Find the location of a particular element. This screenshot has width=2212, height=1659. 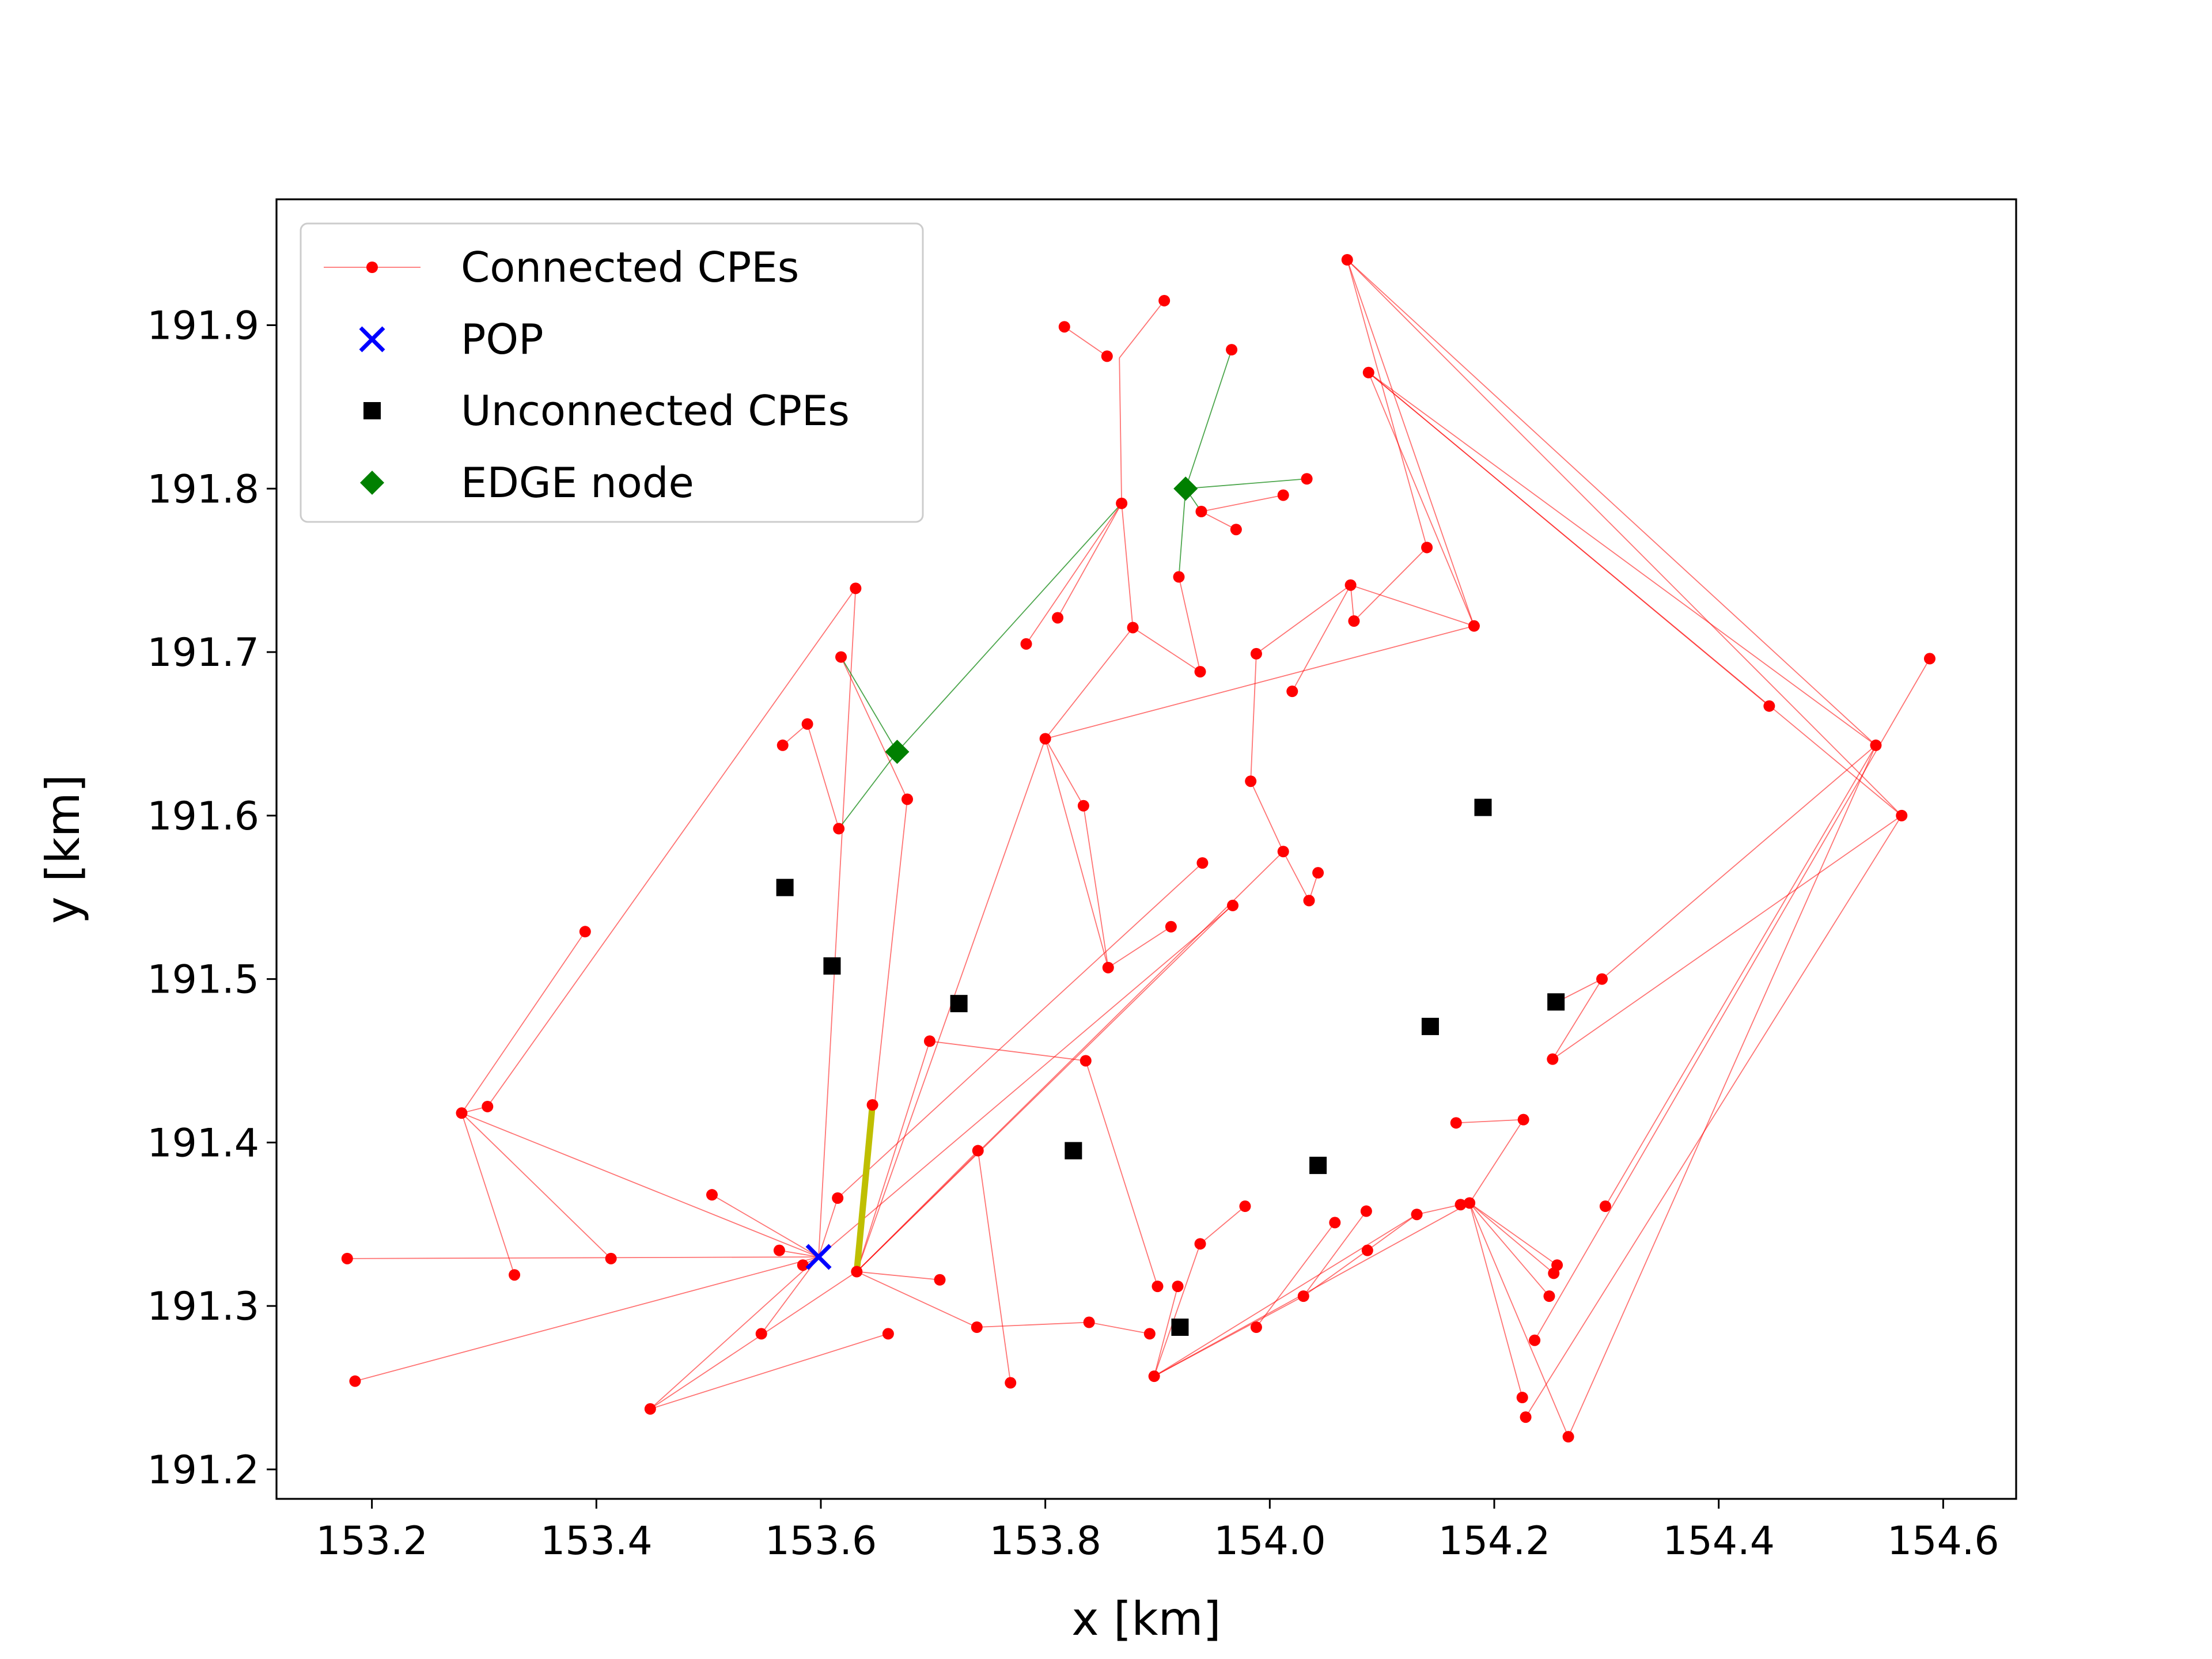

legend-item: Connected CPEs is located at coordinates (561, 267).